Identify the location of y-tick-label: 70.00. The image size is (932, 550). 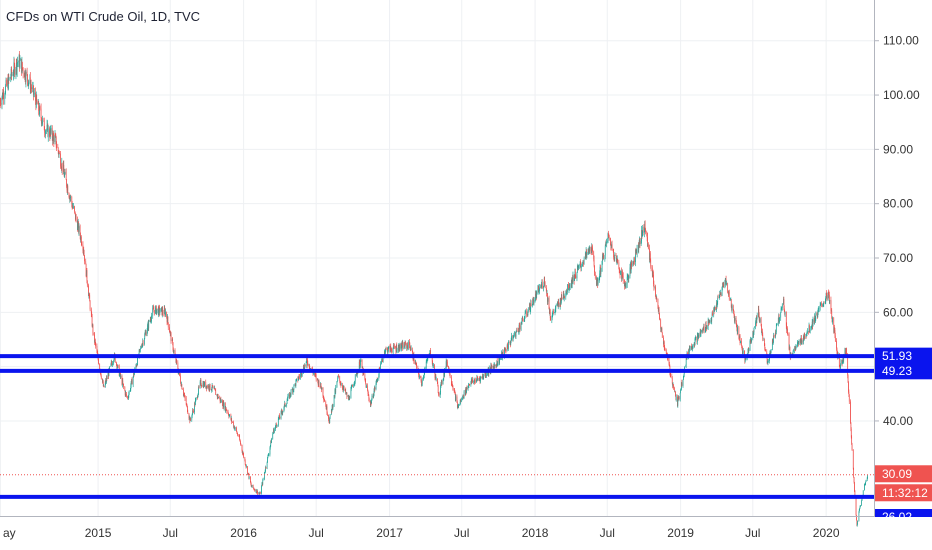
(898, 258).